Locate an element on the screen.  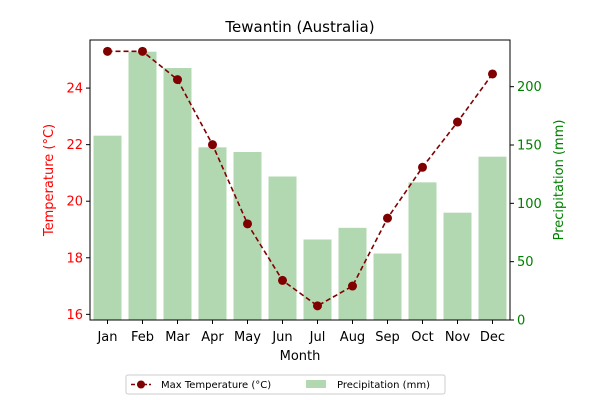
precipitation-bar-aug is located at coordinates (352, 273).